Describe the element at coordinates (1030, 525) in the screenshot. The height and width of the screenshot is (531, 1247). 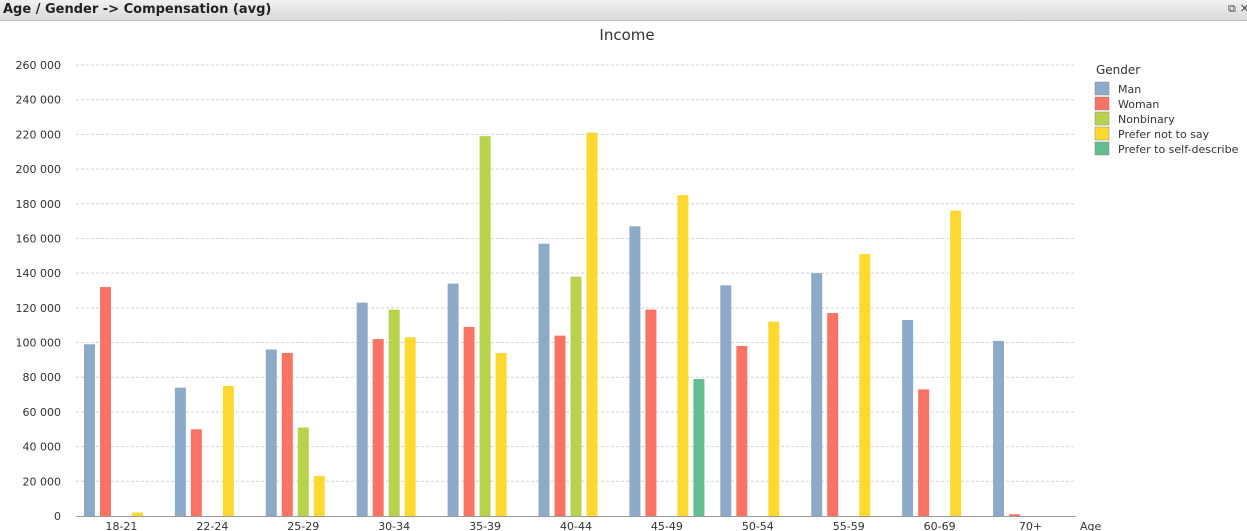
I see `x-tick-label: 70+` at that location.